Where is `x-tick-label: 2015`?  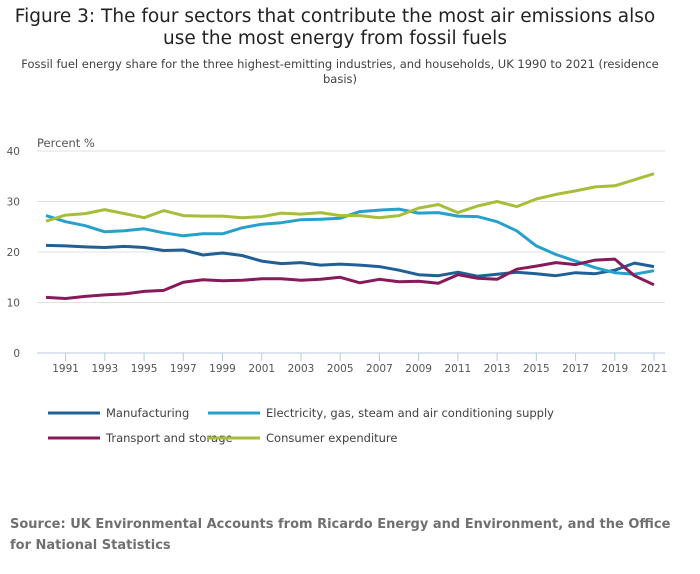 x-tick-label: 2015 is located at coordinates (536, 369).